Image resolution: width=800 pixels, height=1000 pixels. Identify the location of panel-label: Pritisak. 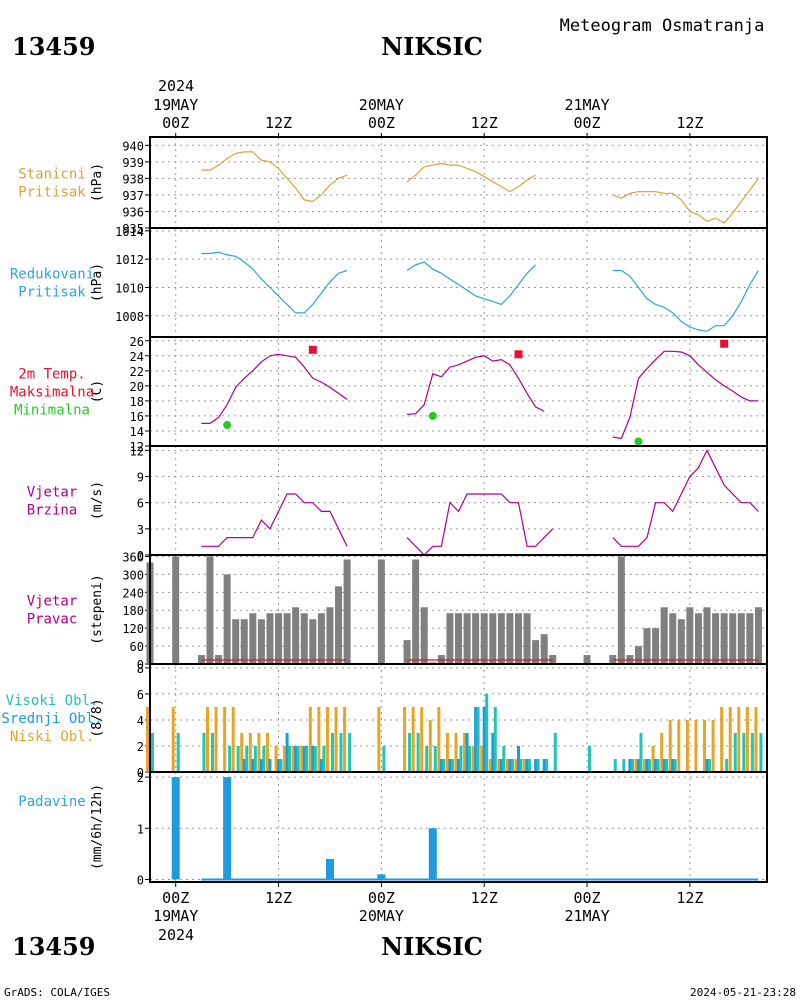
(52, 193).